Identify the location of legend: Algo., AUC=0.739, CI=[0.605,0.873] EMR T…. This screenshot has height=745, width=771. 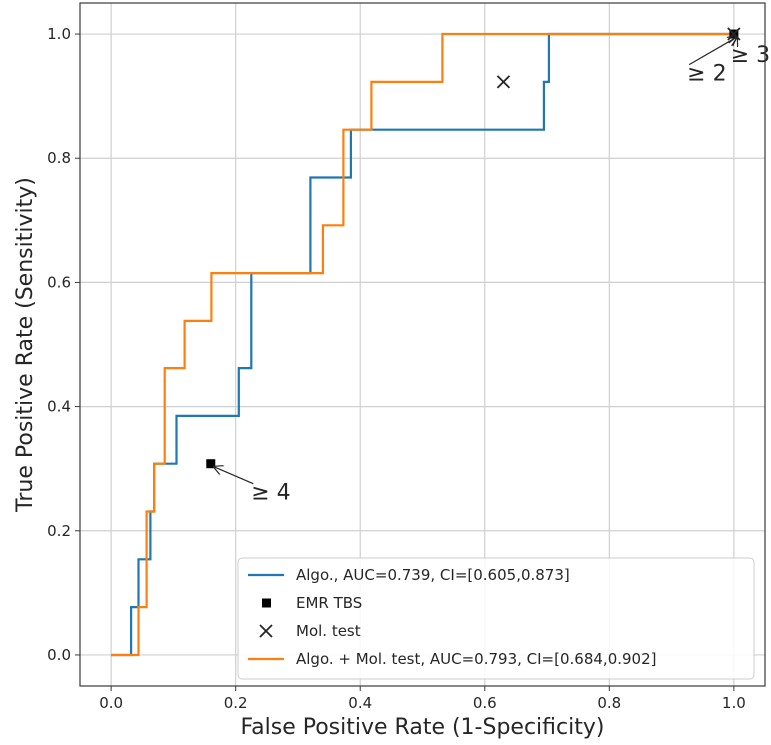
(496, 618).